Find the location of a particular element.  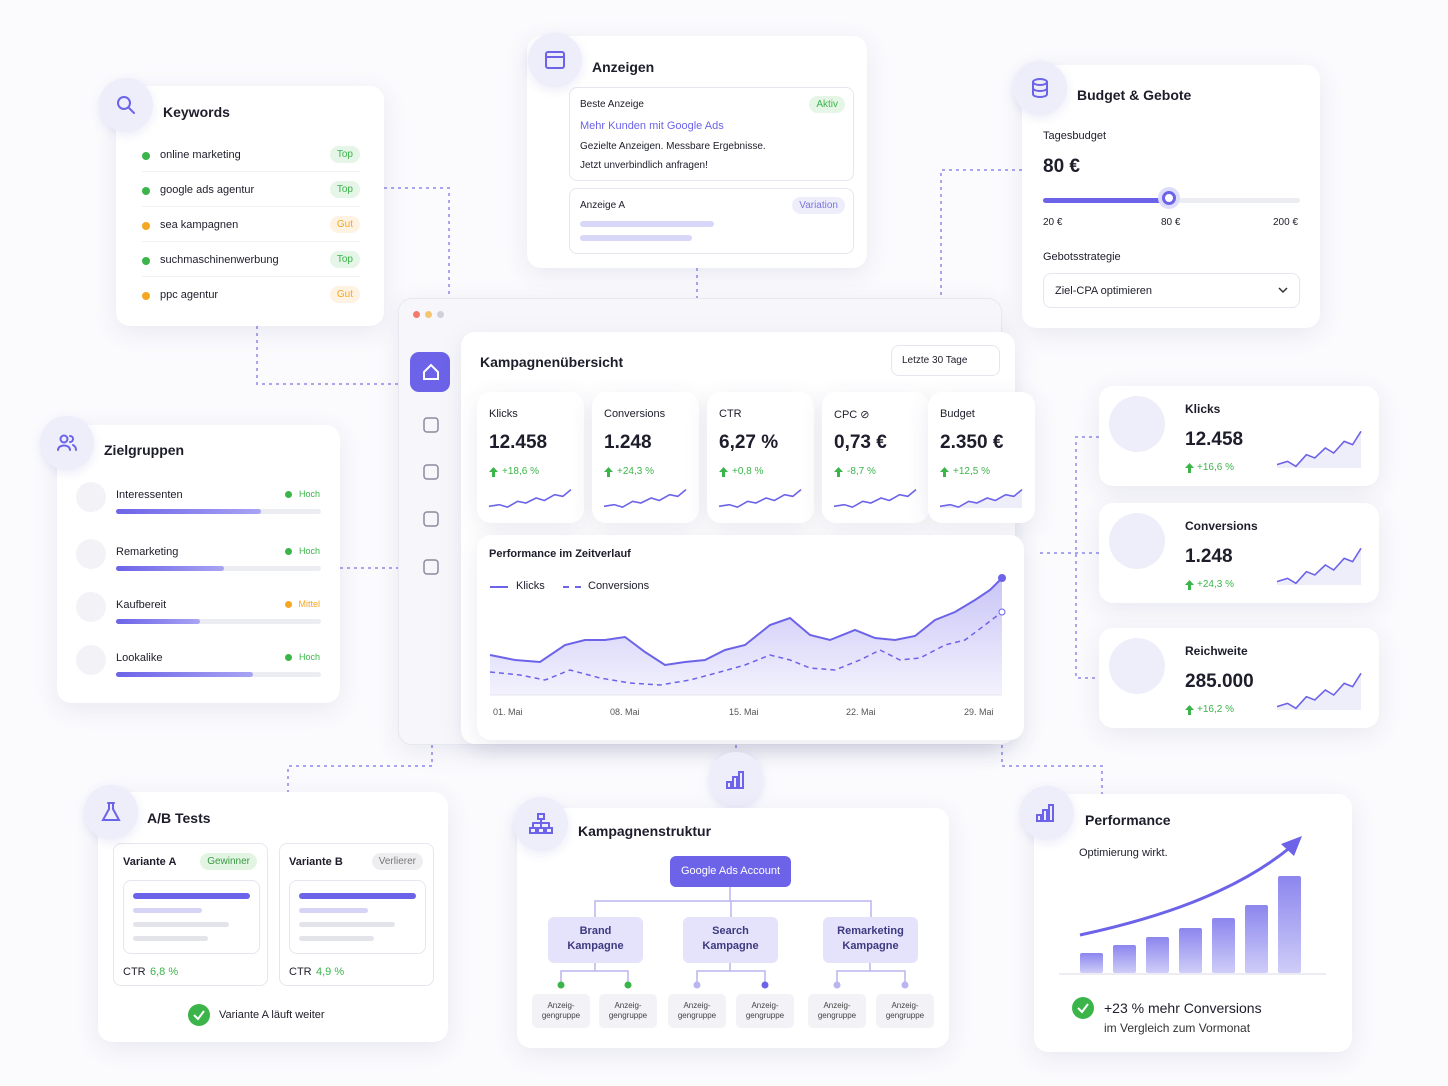

adgroup-name: gengruppe is located at coordinates (905, 1015).